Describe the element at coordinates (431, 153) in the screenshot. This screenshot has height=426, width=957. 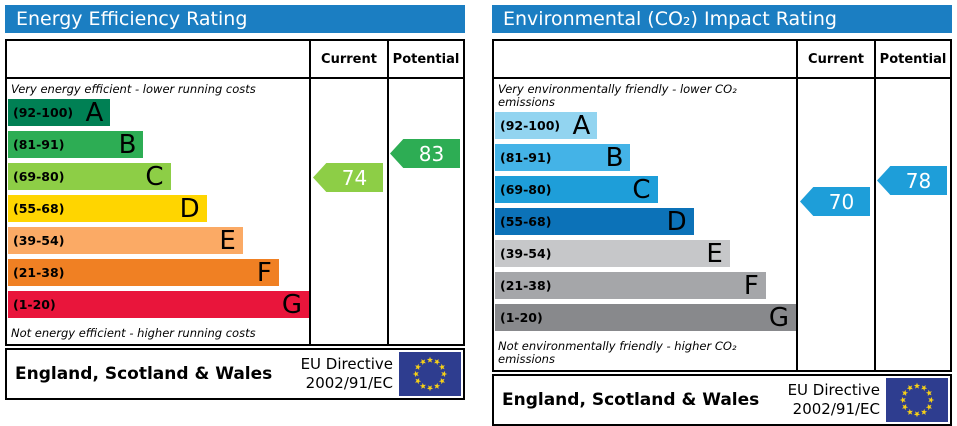
I see `potential-rating-value: 83` at that location.